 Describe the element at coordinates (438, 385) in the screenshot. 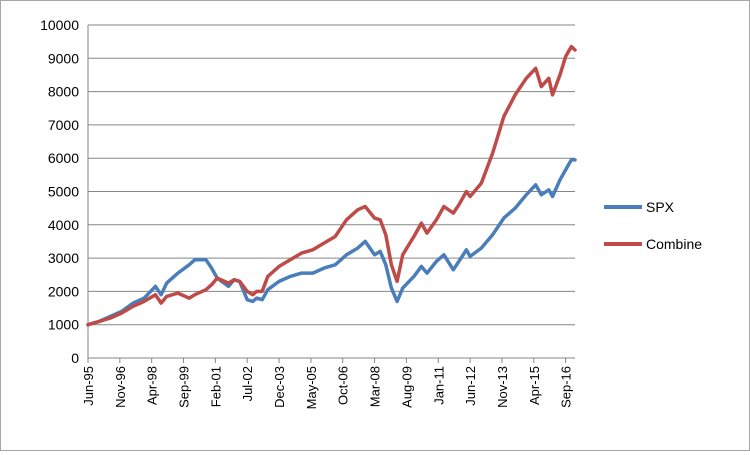

I see `x-tick-label: Jan-11` at that location.